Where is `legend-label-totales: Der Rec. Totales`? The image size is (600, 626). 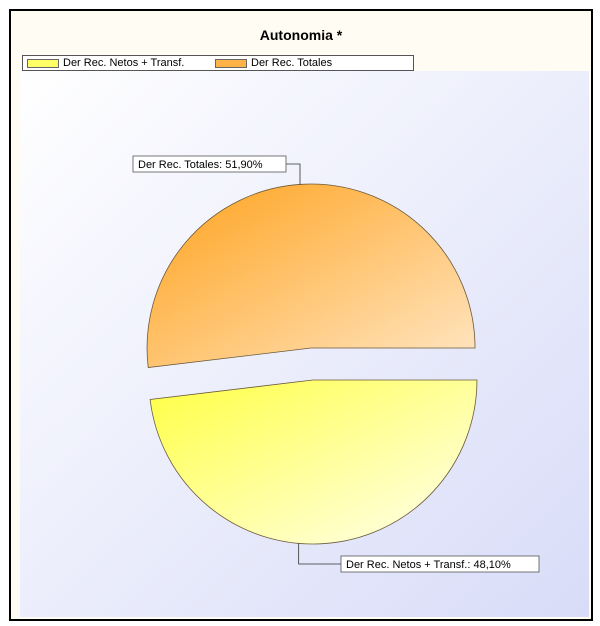
legend-label-totales: Der Rec. Totales is located at coordinates (292, 63).